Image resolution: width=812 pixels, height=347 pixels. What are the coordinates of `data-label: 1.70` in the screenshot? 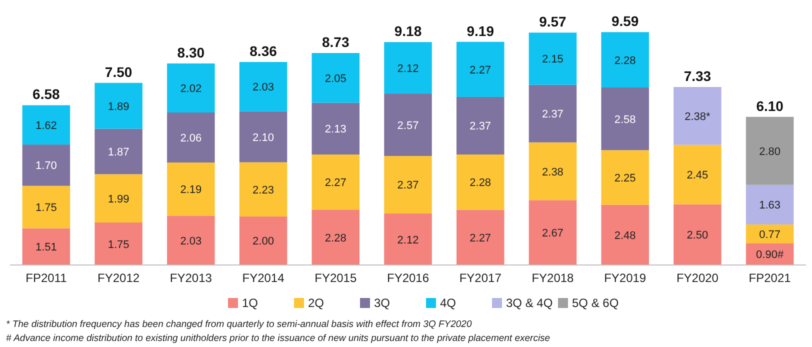 It's located at (46, 166).